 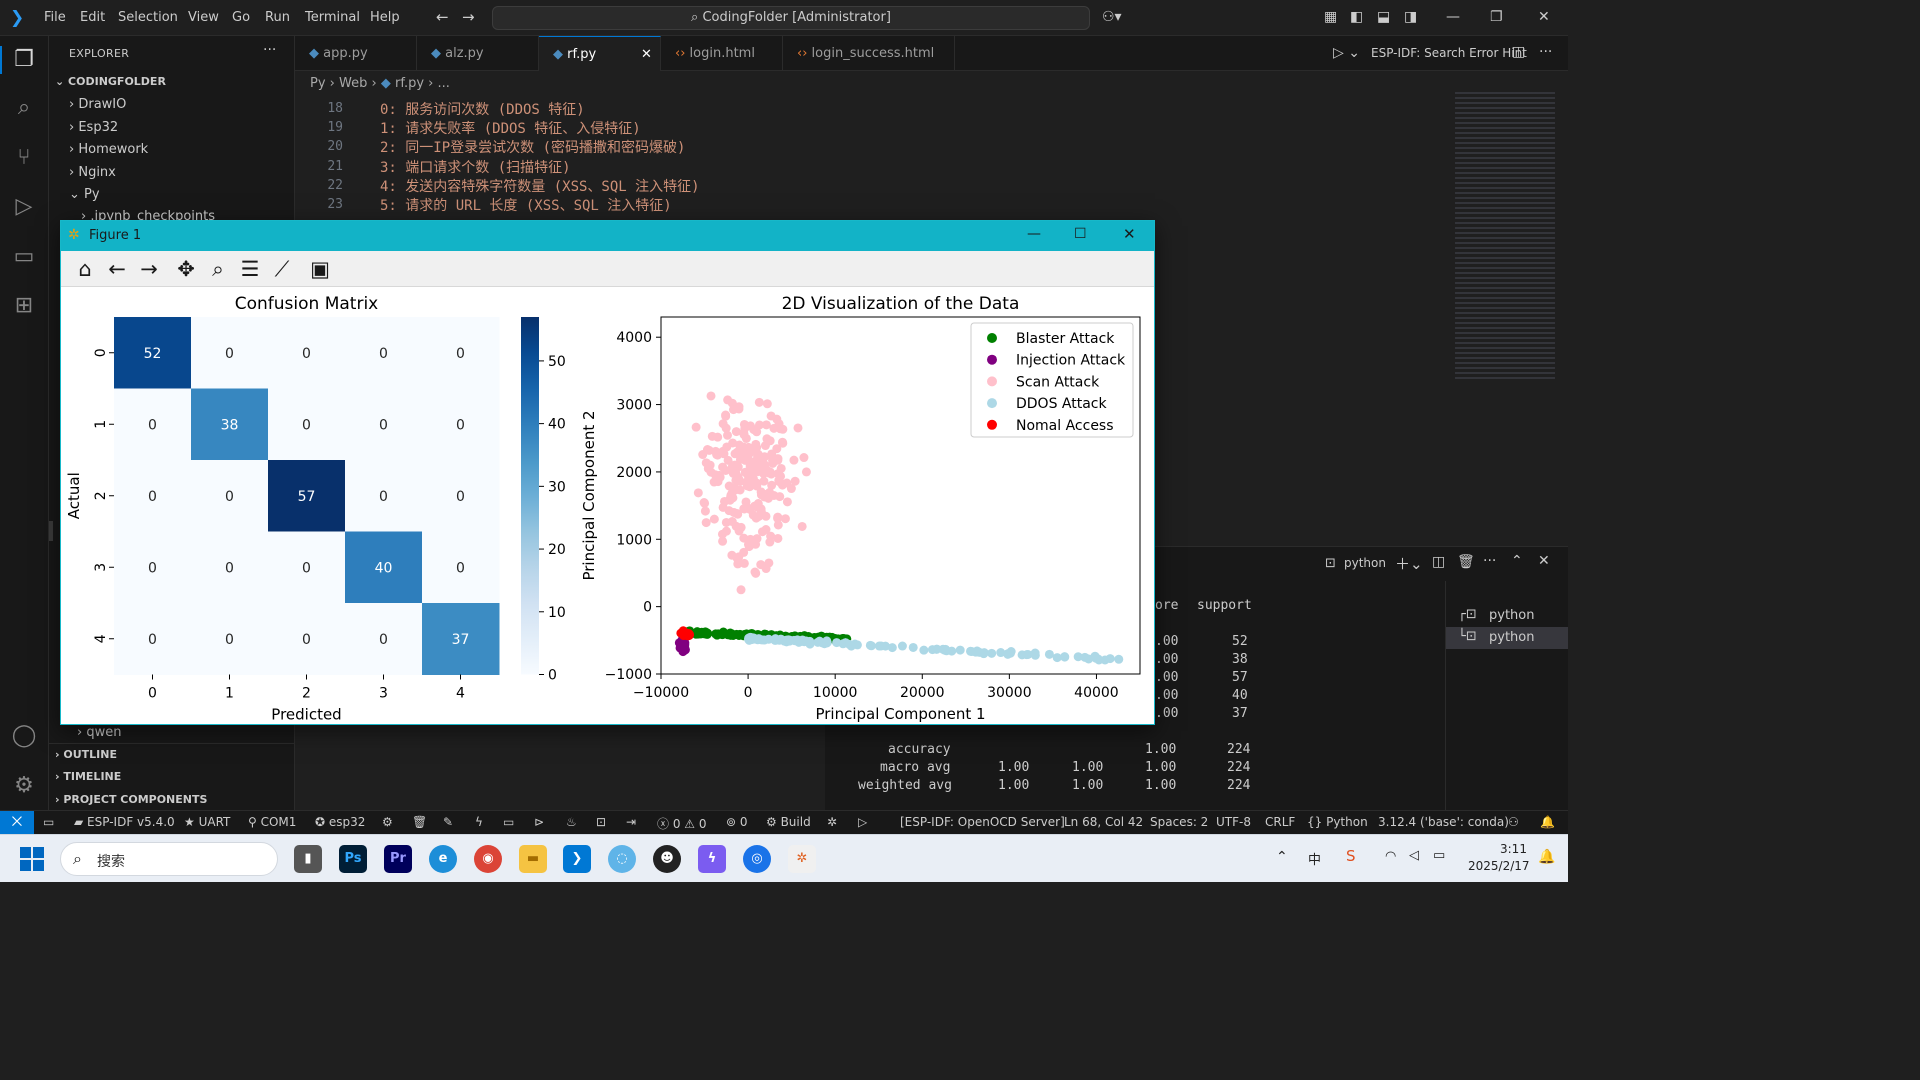 I want to click on close-icon: ✕, so click(x=1544, y=17).